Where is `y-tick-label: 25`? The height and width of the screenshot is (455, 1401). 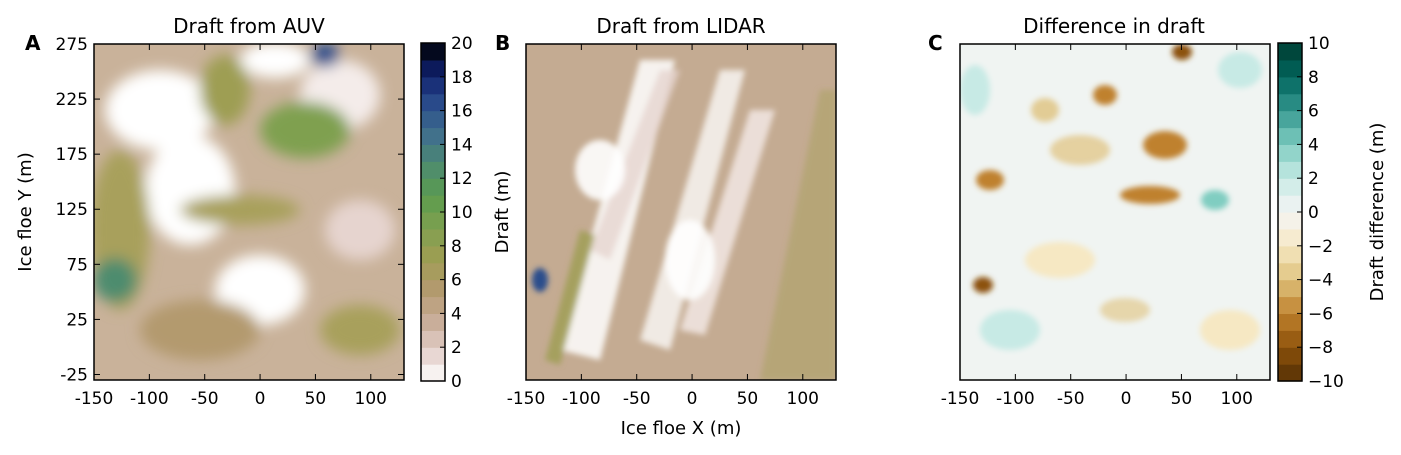 y-tick-label: 25 is located at coordinates (77, 320).